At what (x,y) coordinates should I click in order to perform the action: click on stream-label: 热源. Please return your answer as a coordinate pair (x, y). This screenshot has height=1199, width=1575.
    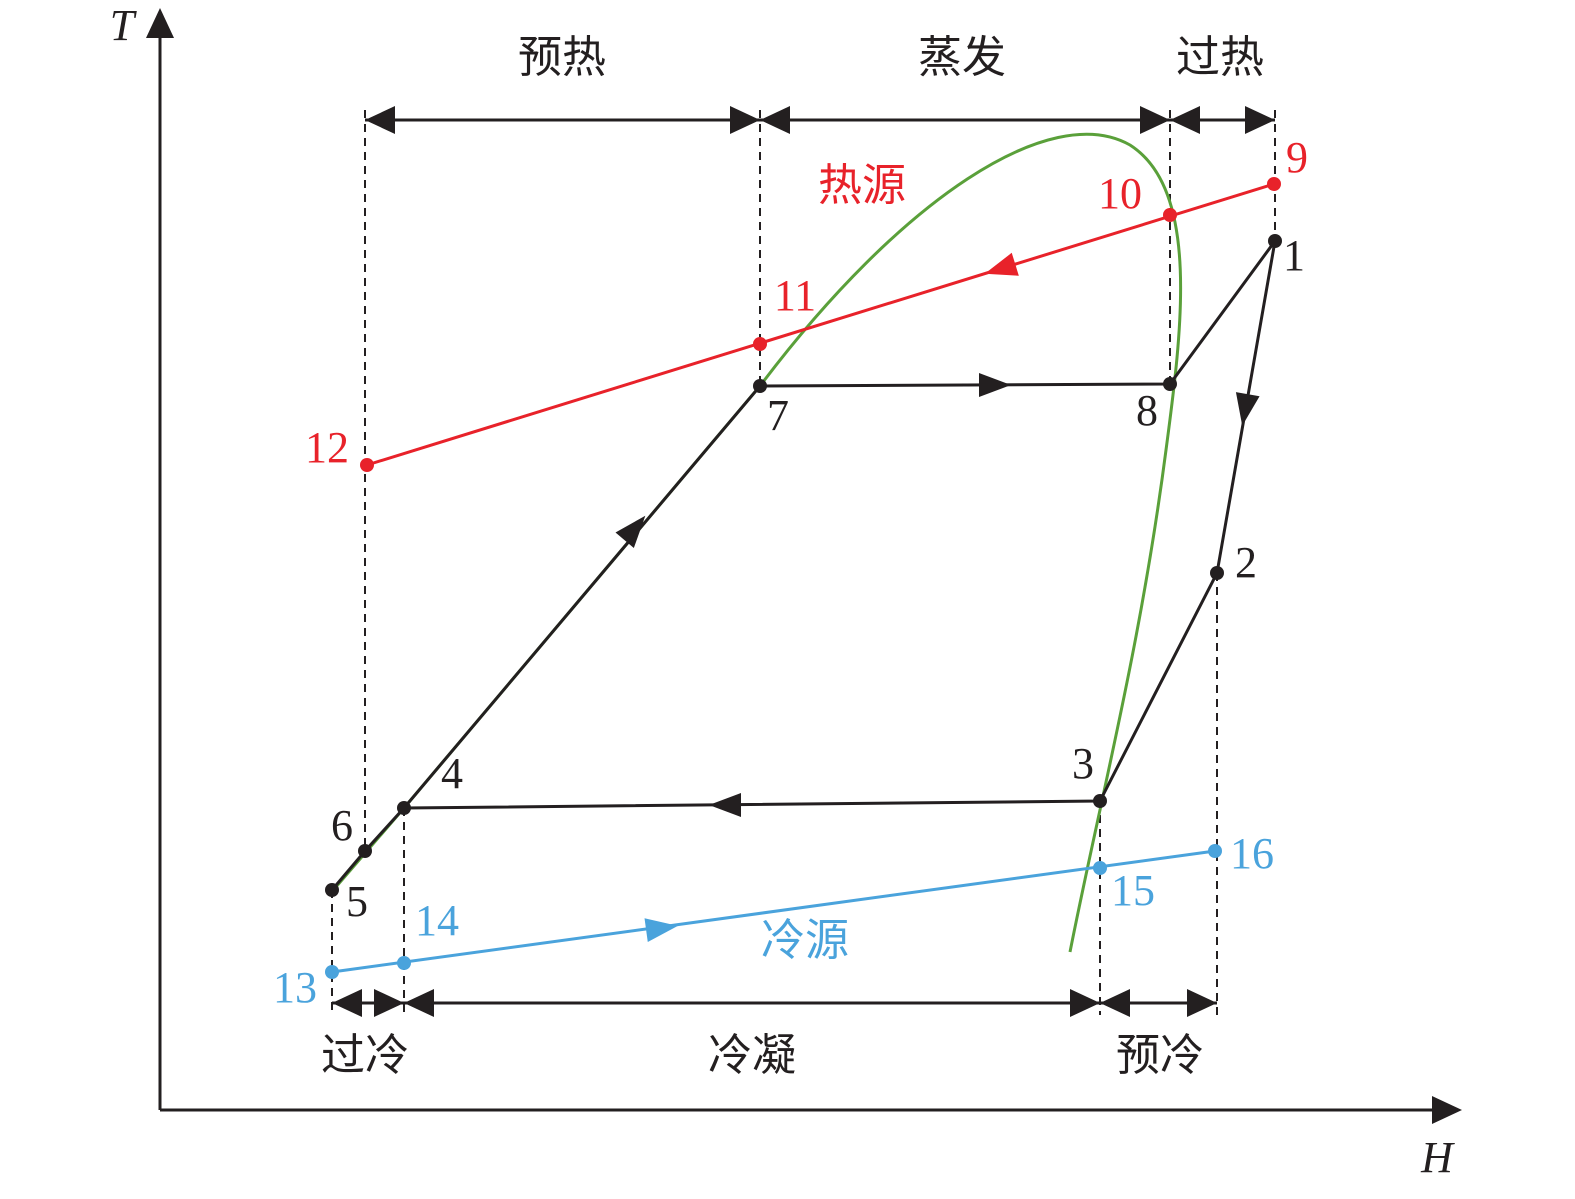
    Looking at the image, I should click on (862, 185).